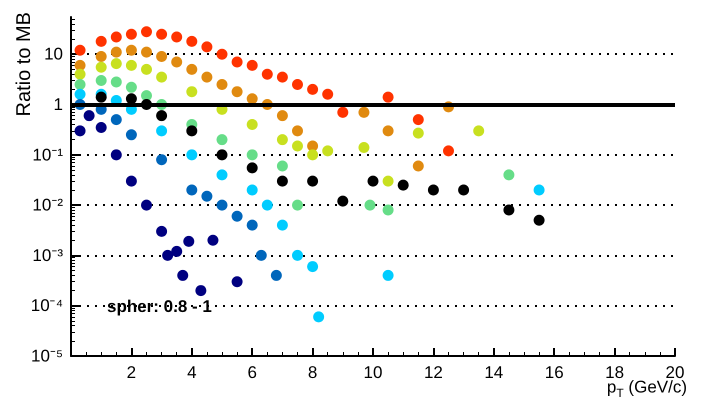 The height and width of the screenshot is (405, 701). Describe the element at coordinates (313, 372) in the screenshot. I see `x-tick-label: 8` at that location.